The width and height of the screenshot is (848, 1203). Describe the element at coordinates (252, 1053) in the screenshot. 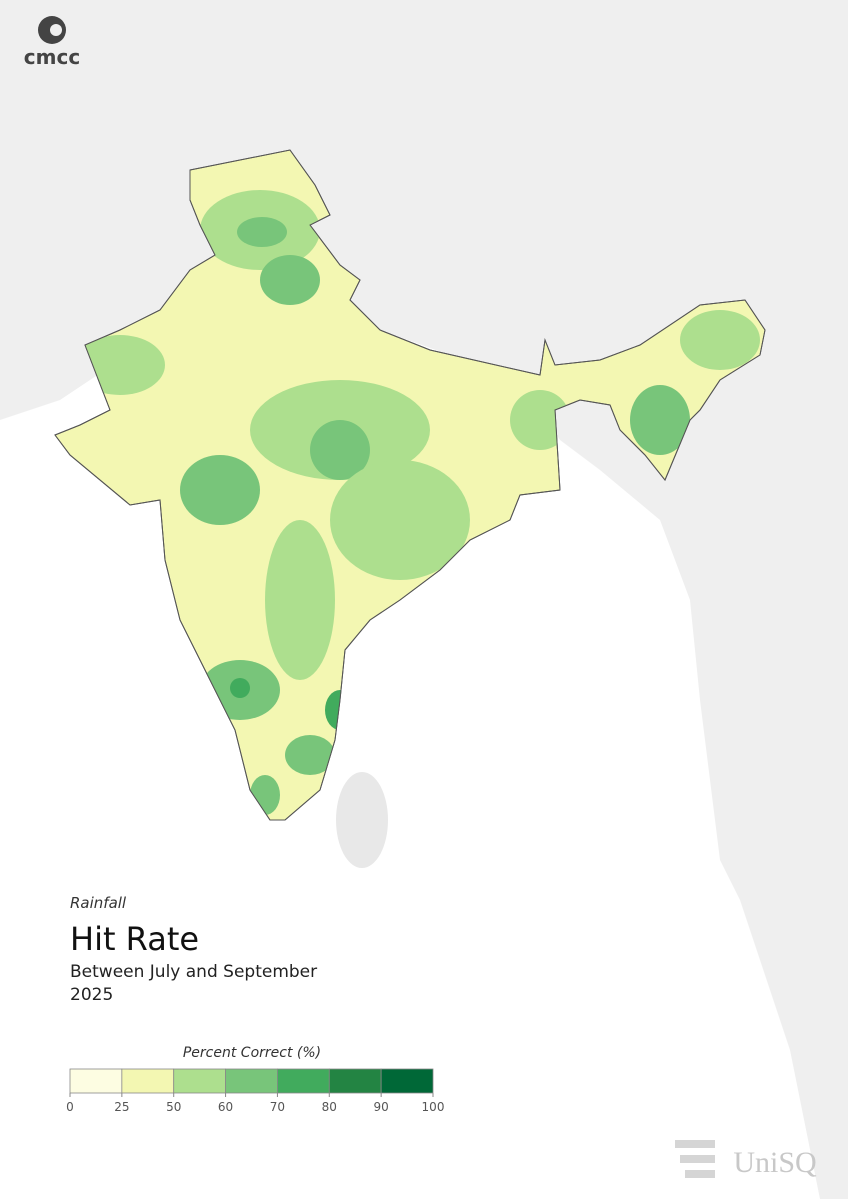

I see `legend-title: Percent Correct (%)` at that location.